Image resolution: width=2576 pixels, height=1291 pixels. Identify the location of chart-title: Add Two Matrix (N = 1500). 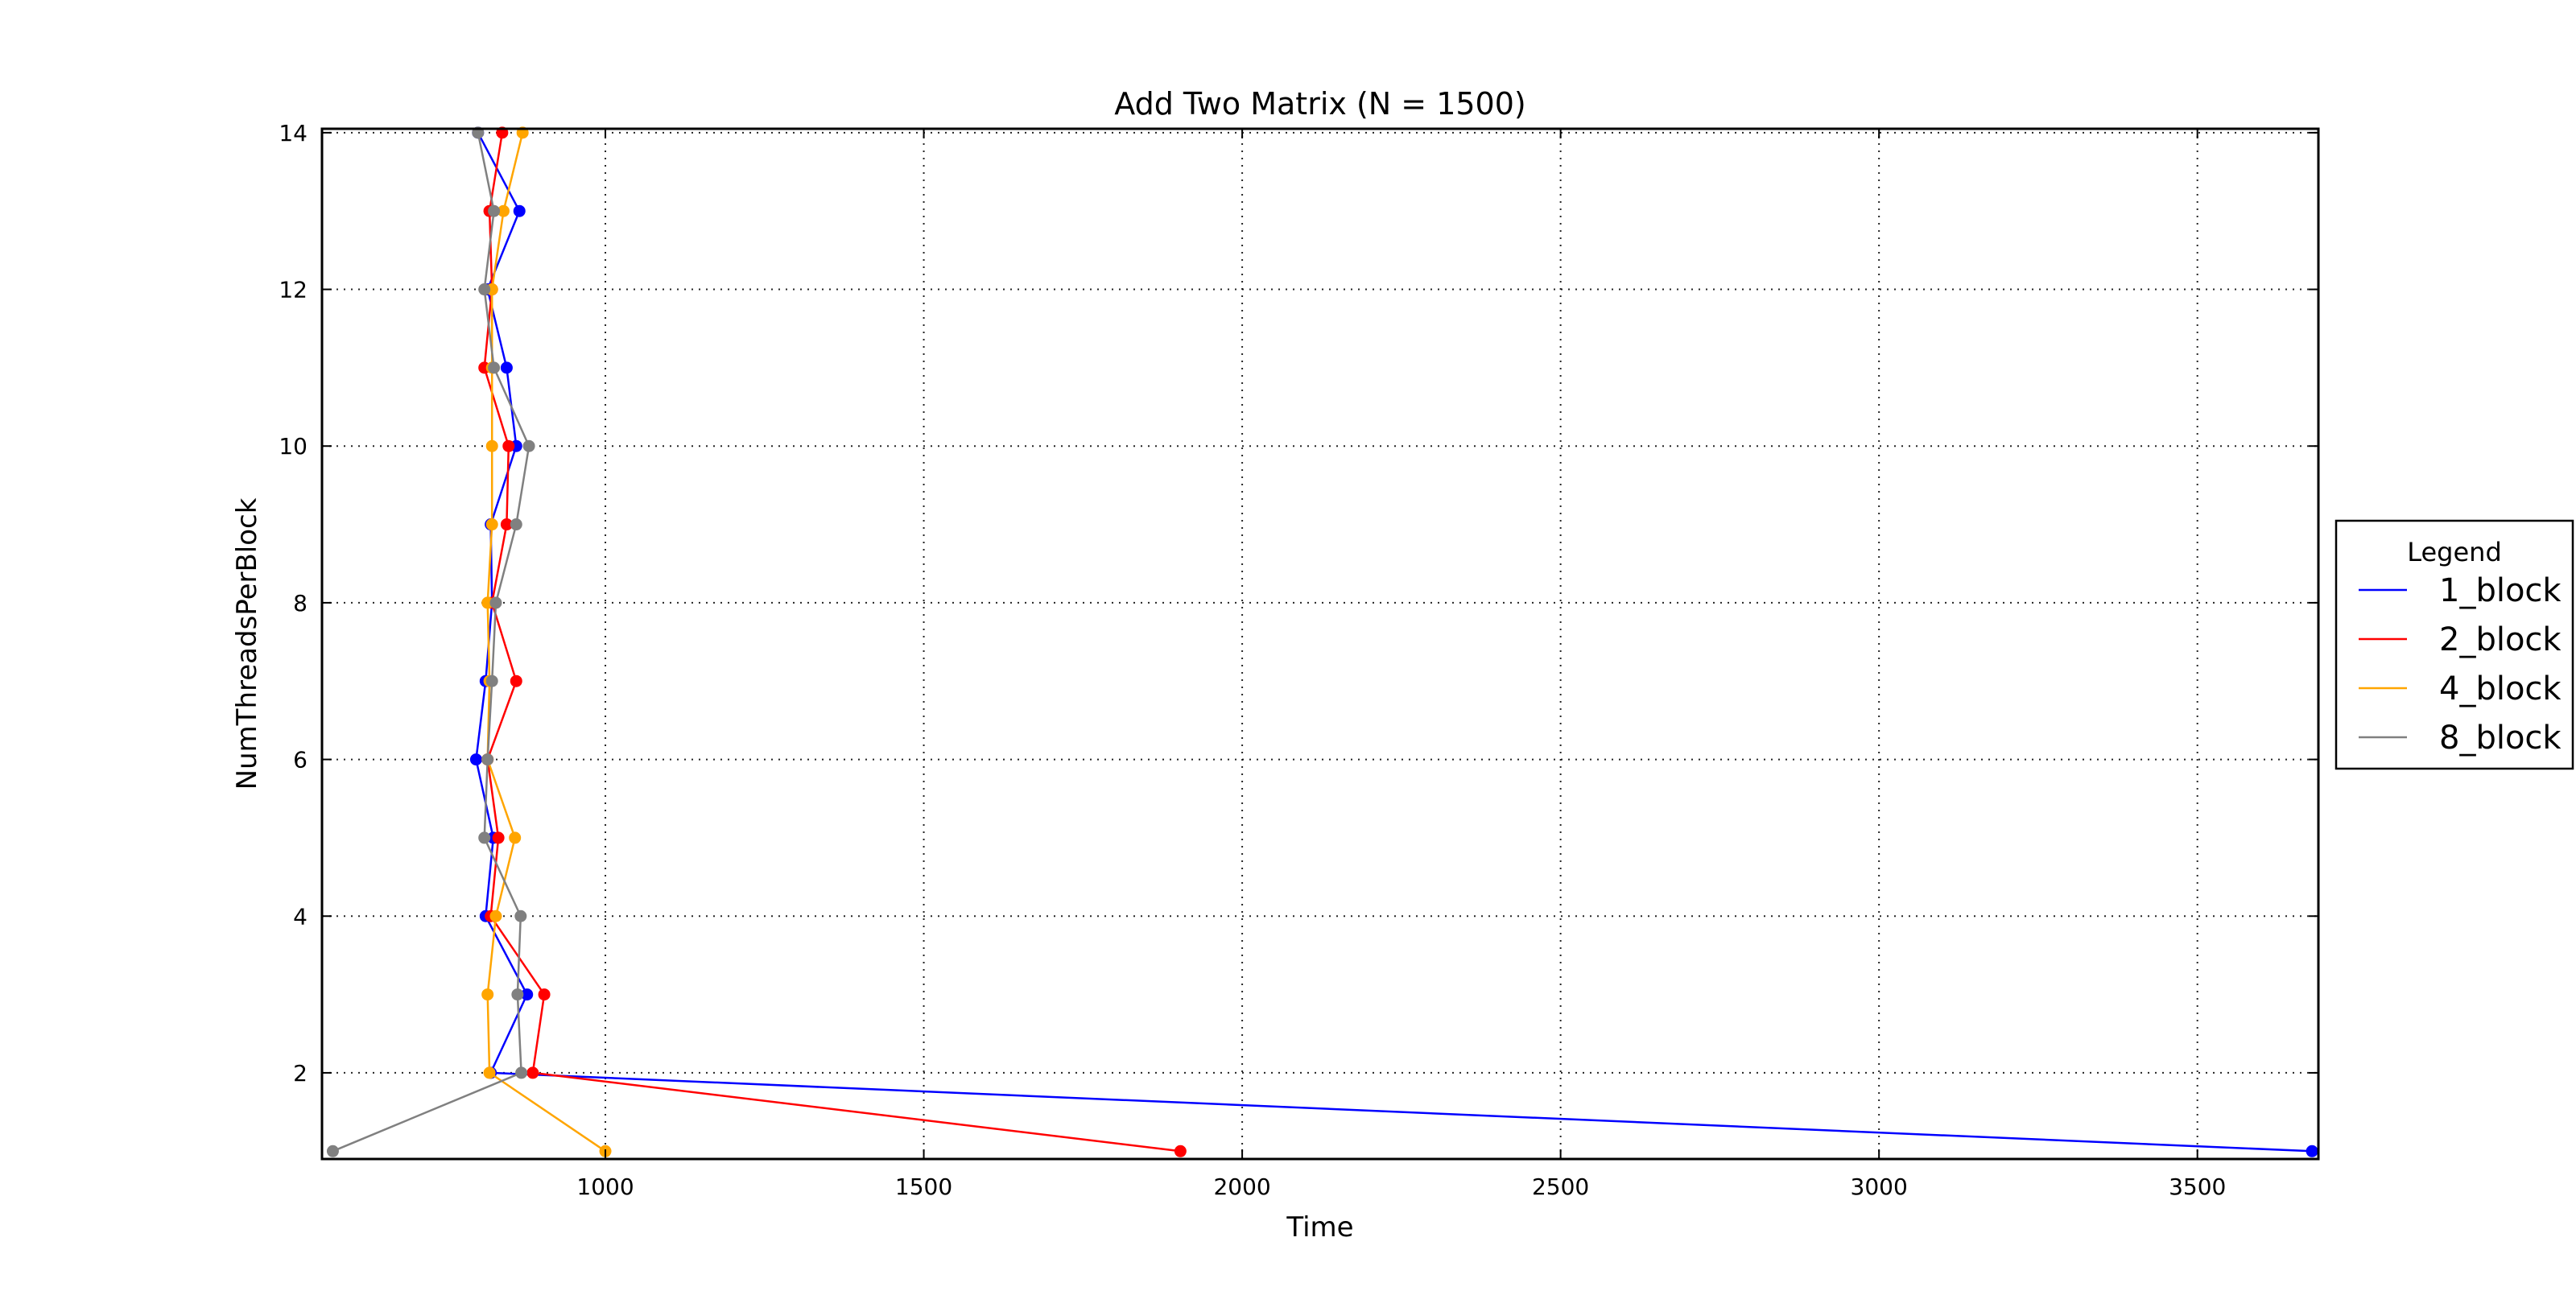
(1319, 104).